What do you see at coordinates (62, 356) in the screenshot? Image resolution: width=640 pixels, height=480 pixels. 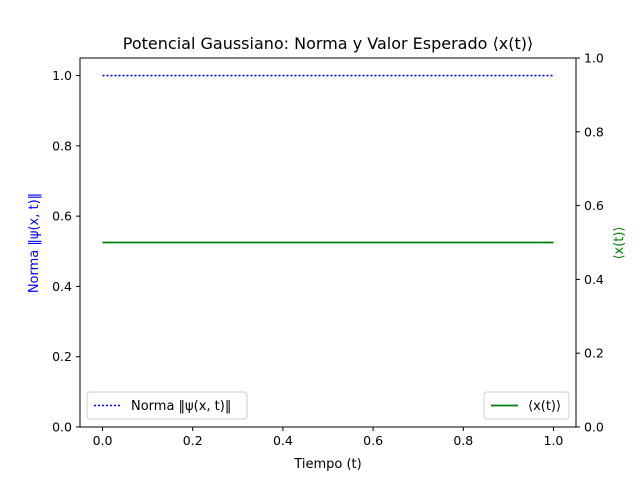 I see `y-left-tick-label-1: 0.2` at bounding box center [62, 356].